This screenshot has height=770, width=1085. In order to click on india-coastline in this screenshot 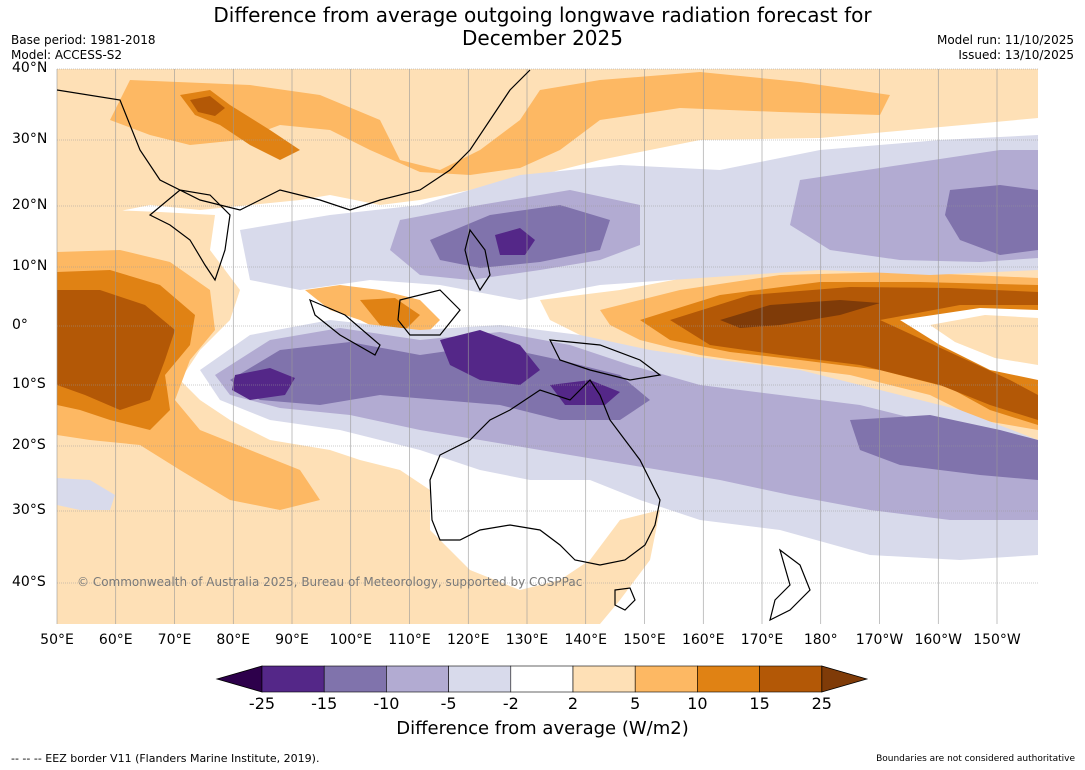, I will do `click(189, 235)`.